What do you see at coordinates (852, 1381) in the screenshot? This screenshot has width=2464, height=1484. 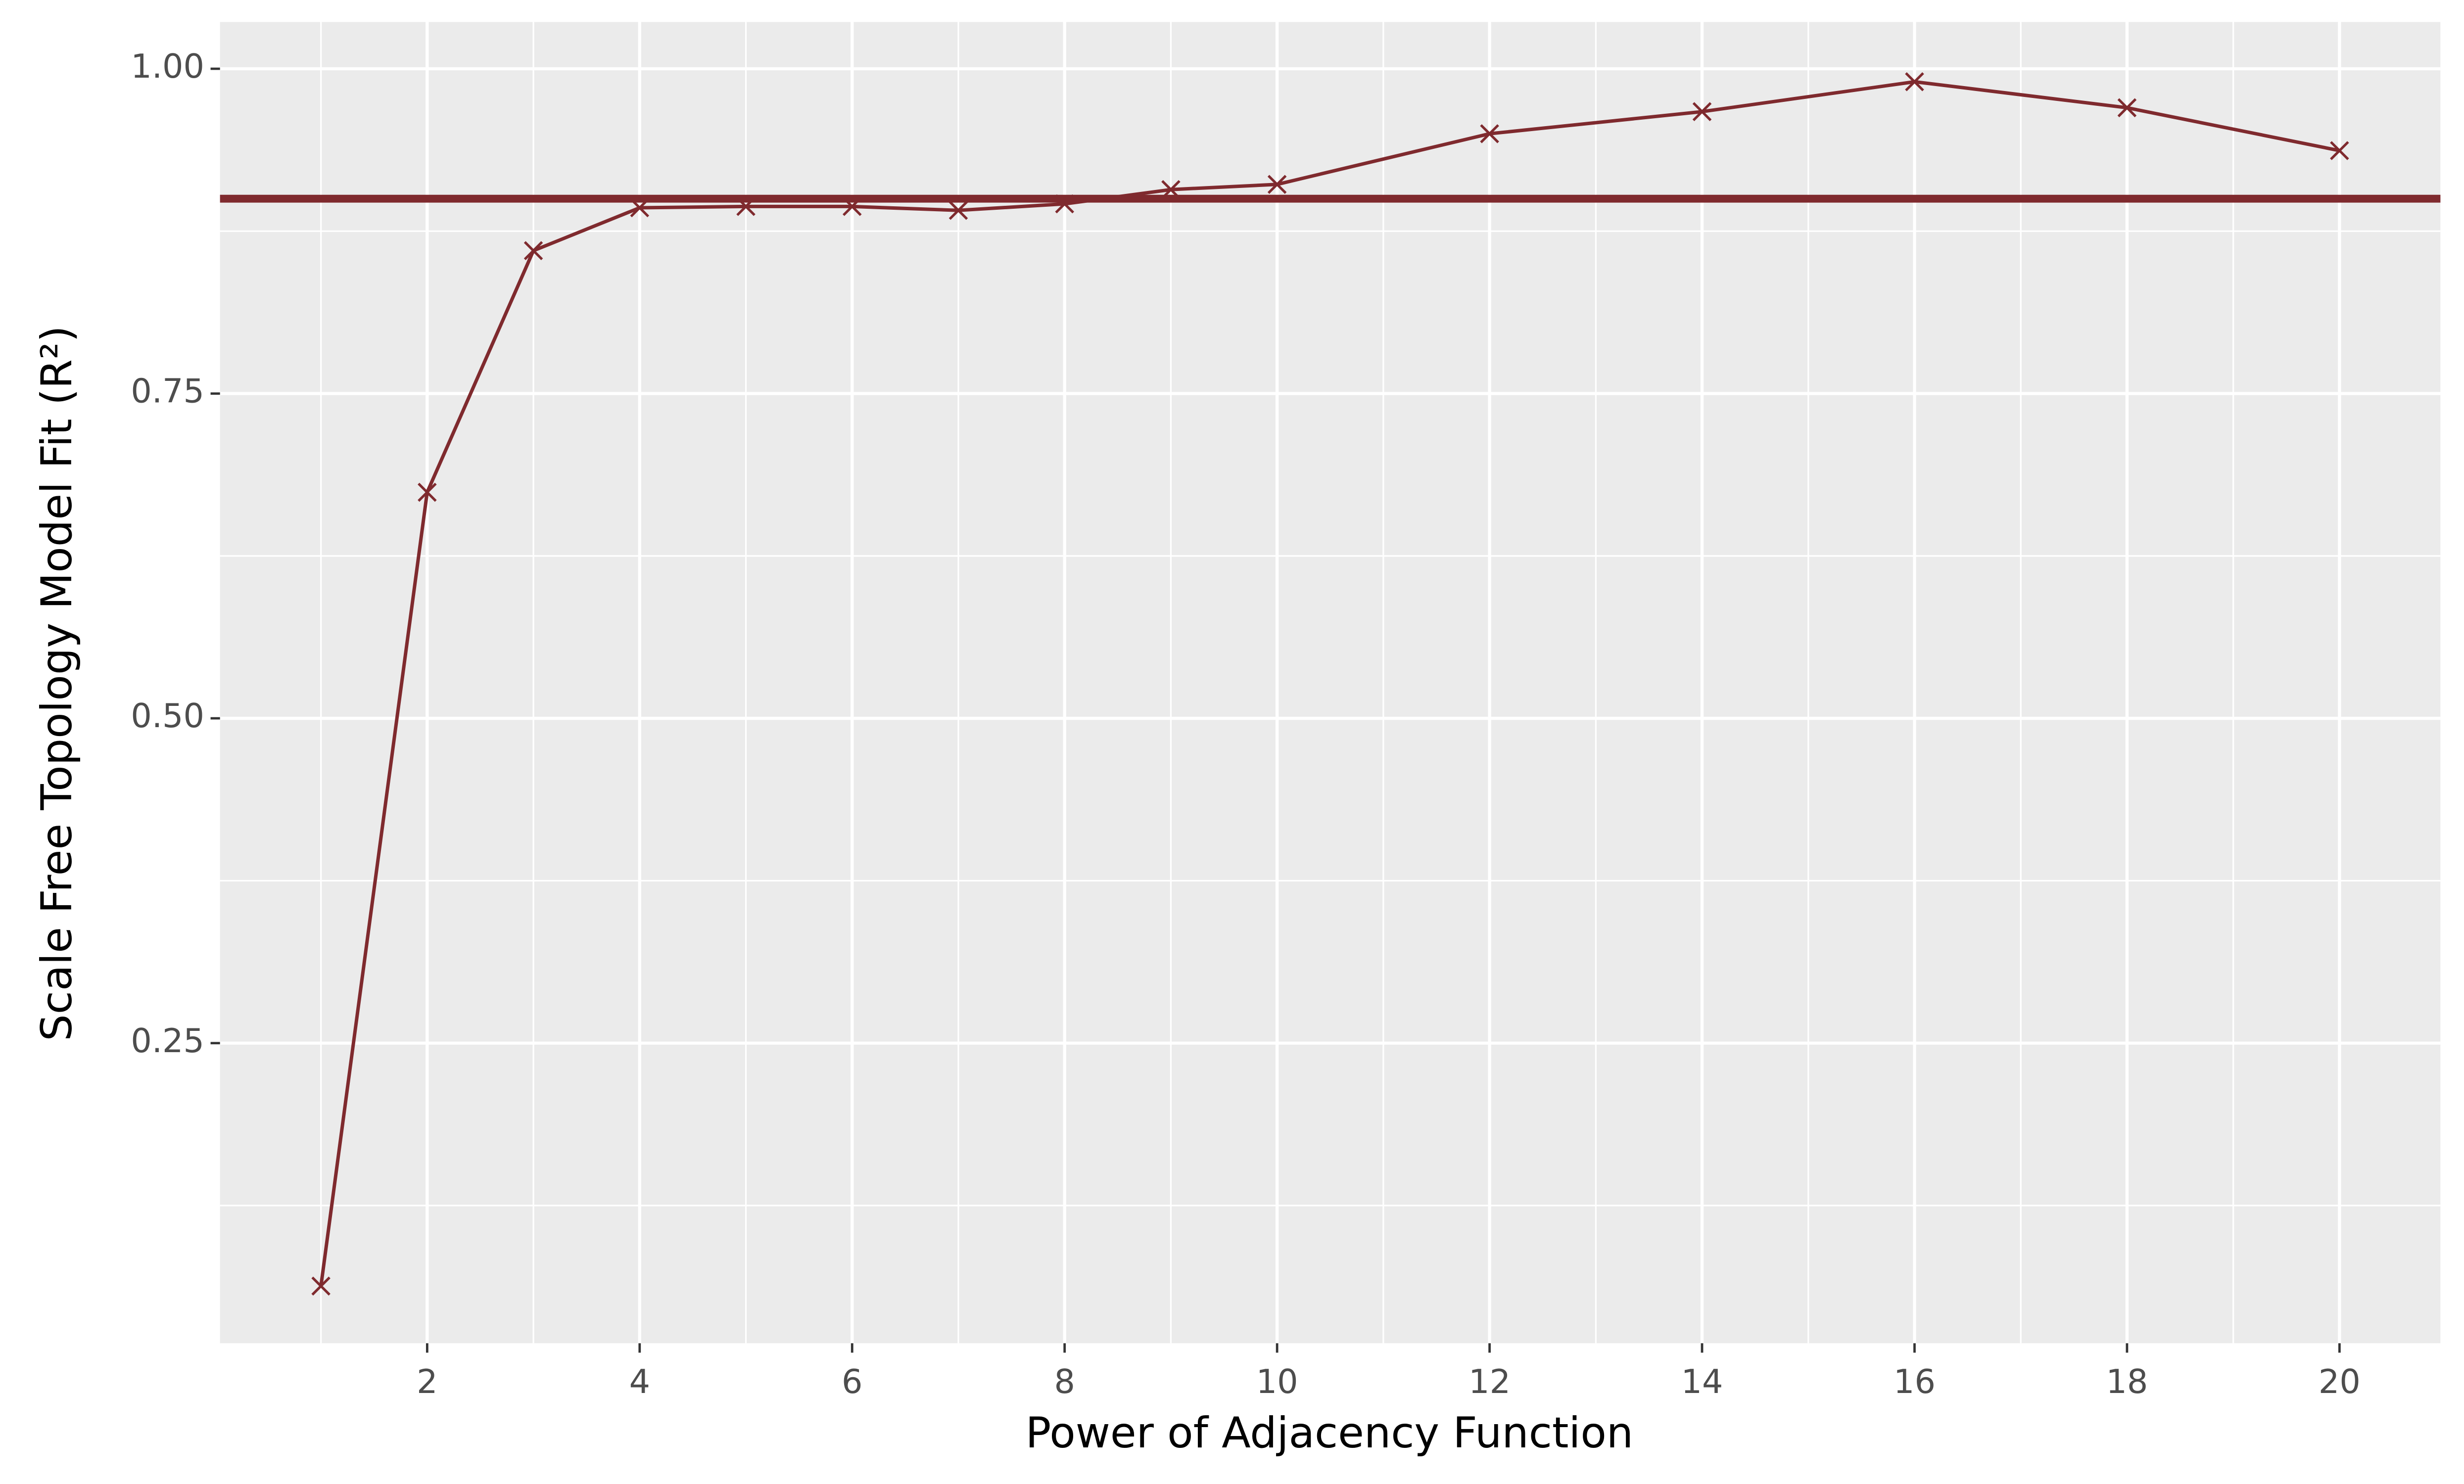 I see `x-tick-label: 6` at bounding box center [852, 1381].